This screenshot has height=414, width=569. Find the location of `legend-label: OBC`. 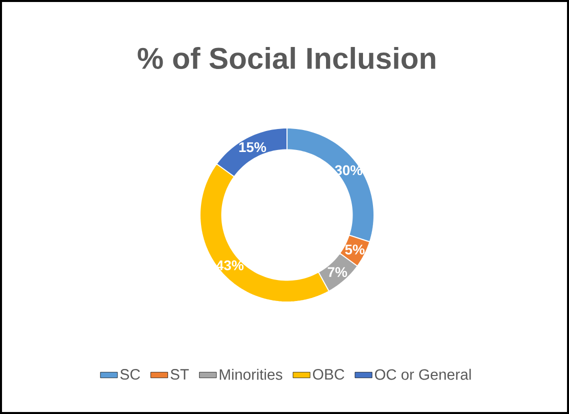

legend-label: OBC is located at coordinates (328, 374).